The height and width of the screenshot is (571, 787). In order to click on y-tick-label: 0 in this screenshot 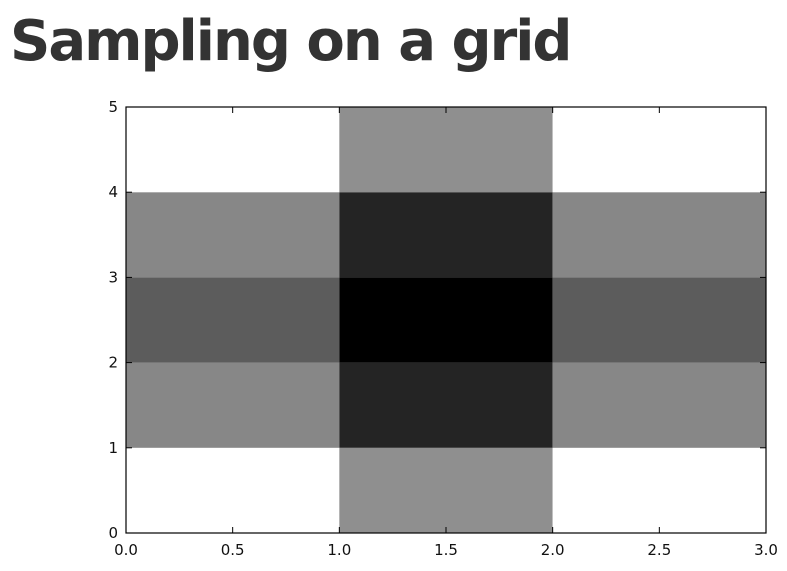, I will do `click(113, 533)`.